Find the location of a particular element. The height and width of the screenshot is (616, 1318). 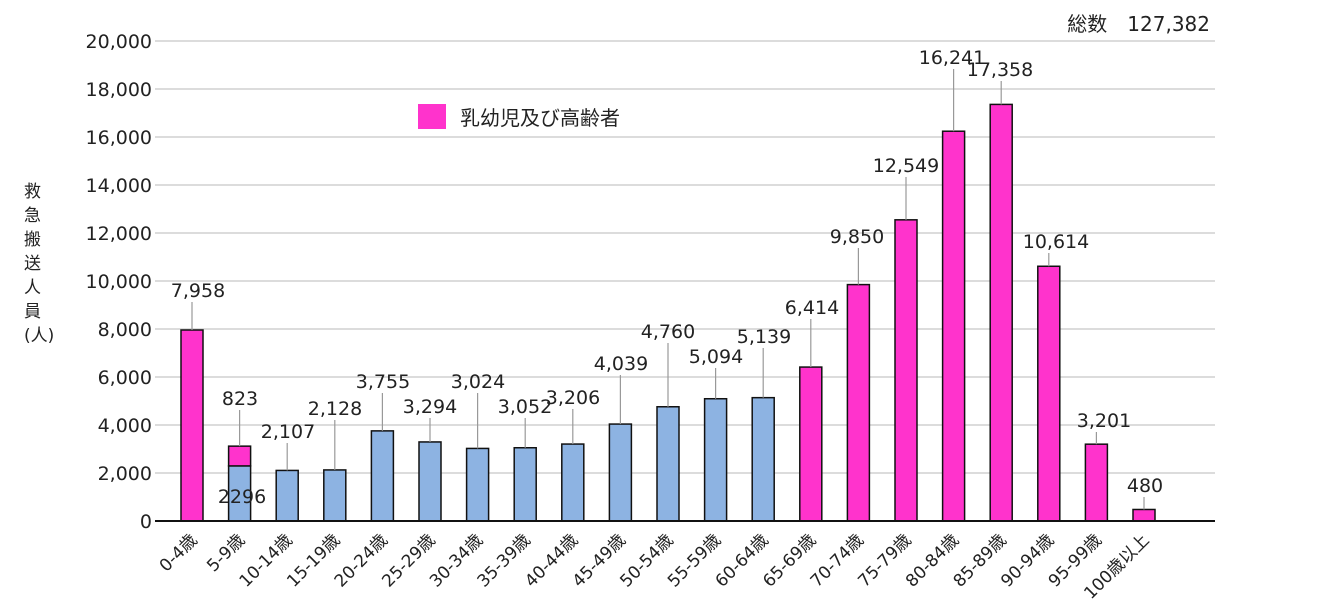

data-label: 10,614 is located at coordinates (1056, 242).